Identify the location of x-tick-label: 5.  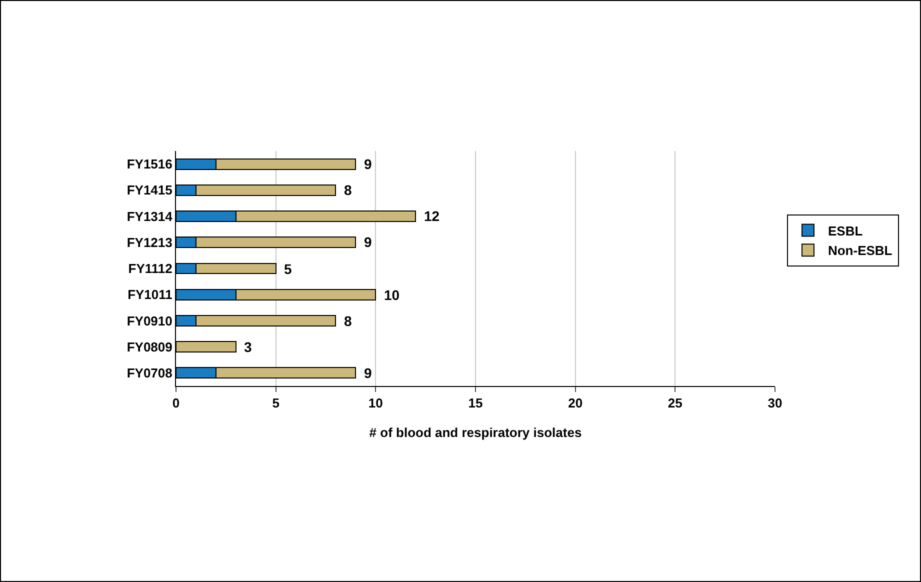
(276, 403).